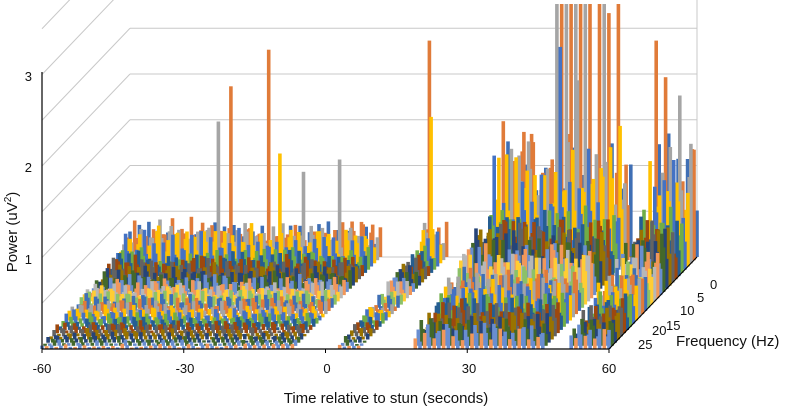 The height and width of the screenshot is (411, 788). I want to click on gridline-side, so click(86, 257).